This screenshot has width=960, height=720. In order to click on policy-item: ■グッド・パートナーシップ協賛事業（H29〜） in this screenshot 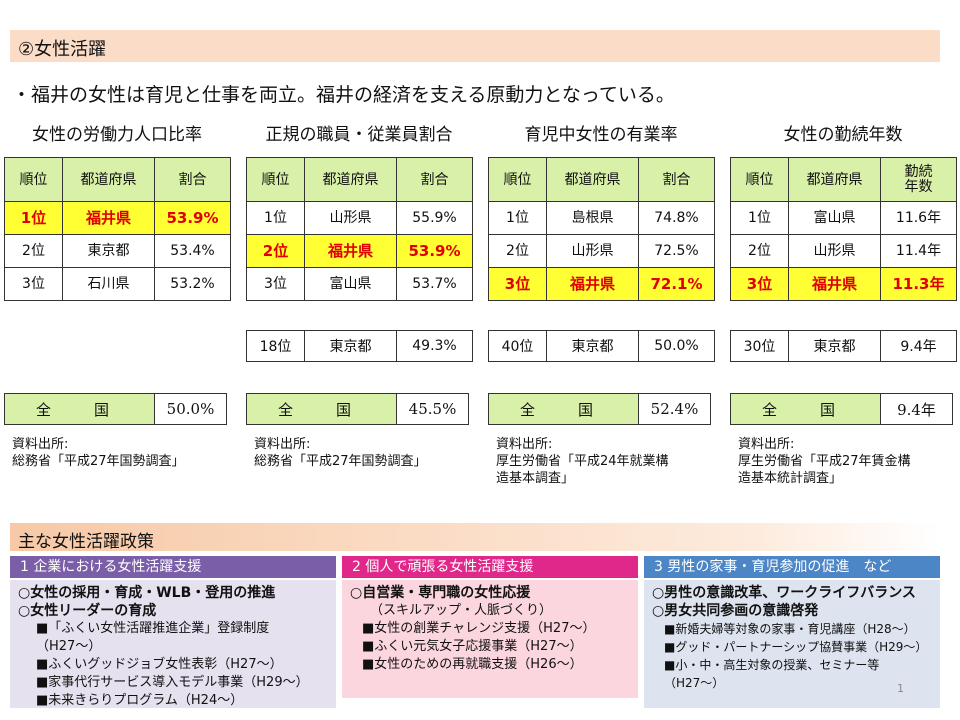, I will do `click(796, 647)`.